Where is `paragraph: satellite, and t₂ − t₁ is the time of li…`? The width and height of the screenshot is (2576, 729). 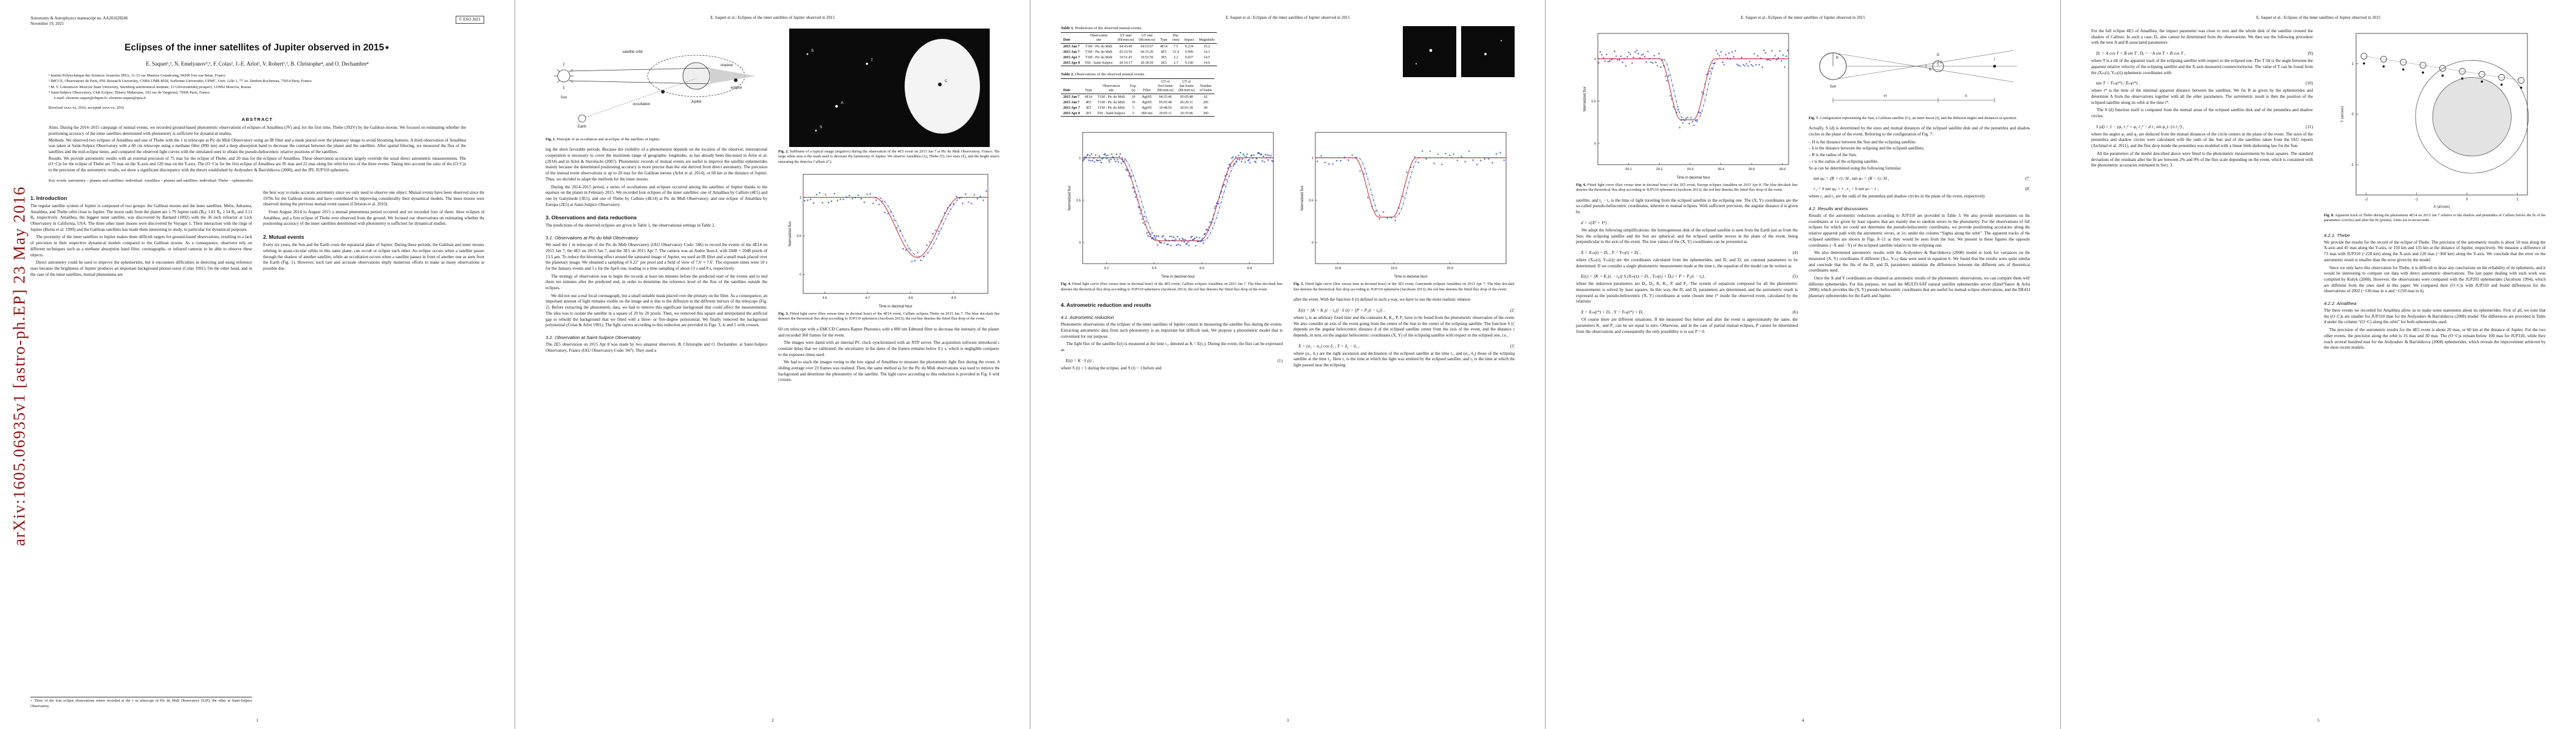
paragraph: satellite, and t₂ − t₁ is the time of li… is located at coordinates (1687, 206).